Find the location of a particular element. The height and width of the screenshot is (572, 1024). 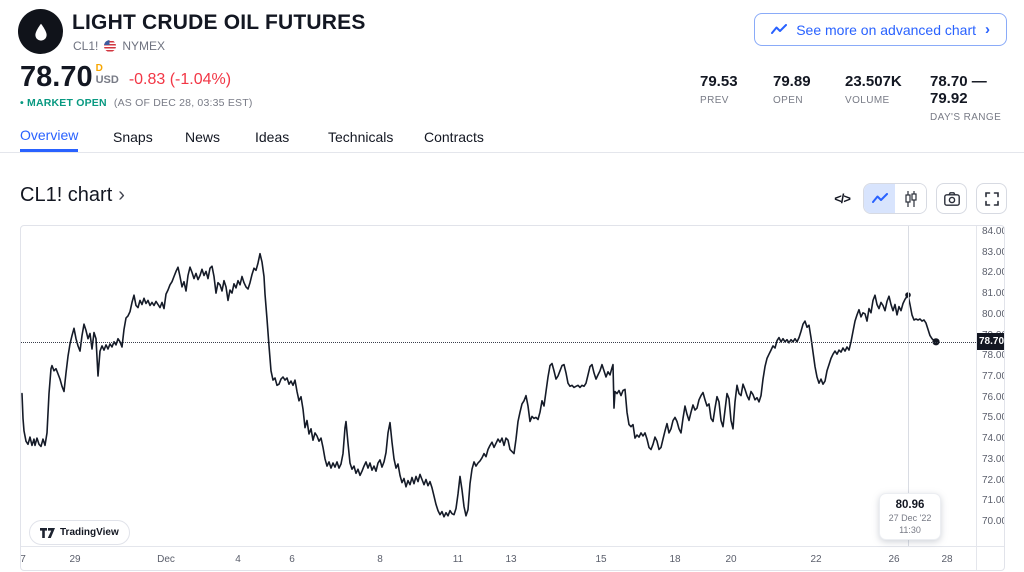

tooltip-date: 27 Dec '22 is located at coordinates (910, 518).